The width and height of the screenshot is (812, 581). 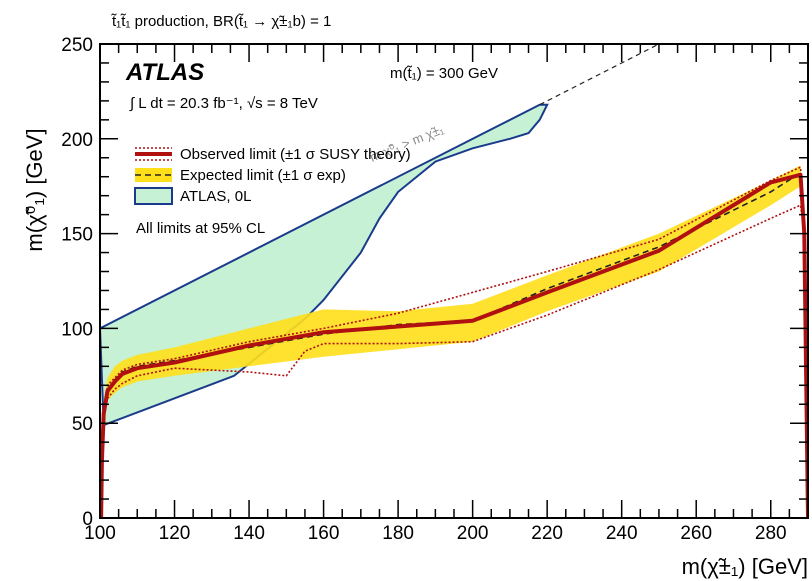 What do you see at coordinates (220, 21) in the screenshot?
I see `top-label: t̃₁t̃₁ production, BR(t̃₁ → χ̃±₁b) = 1` at bounding box center [220, 21].